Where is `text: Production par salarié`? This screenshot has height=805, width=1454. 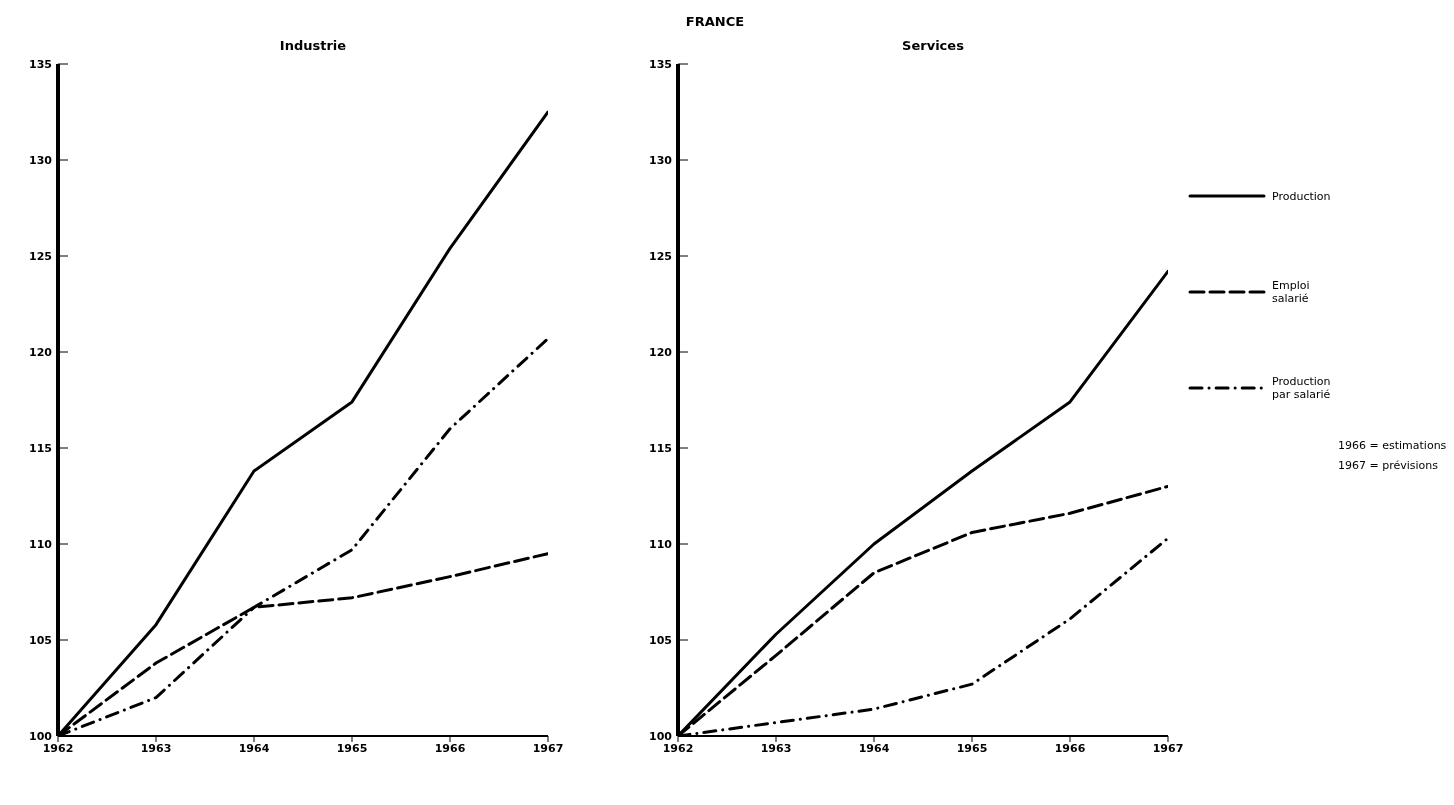 text: Production par salarié is located at coordinates (1302, 388).